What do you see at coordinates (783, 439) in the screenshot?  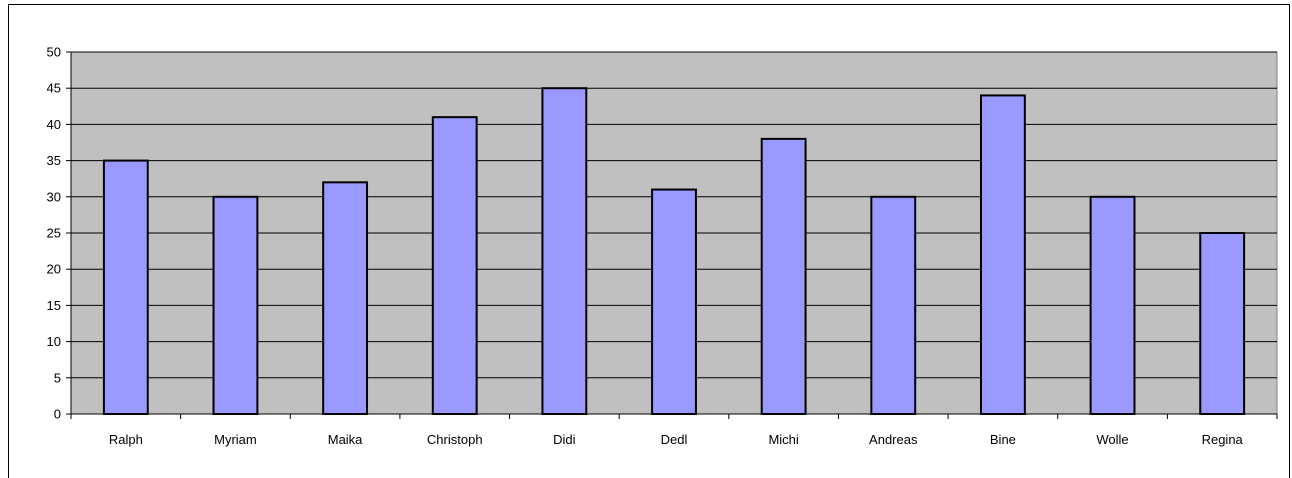 I see `x-tick-label: Michi` at bounding box center [783, 439].